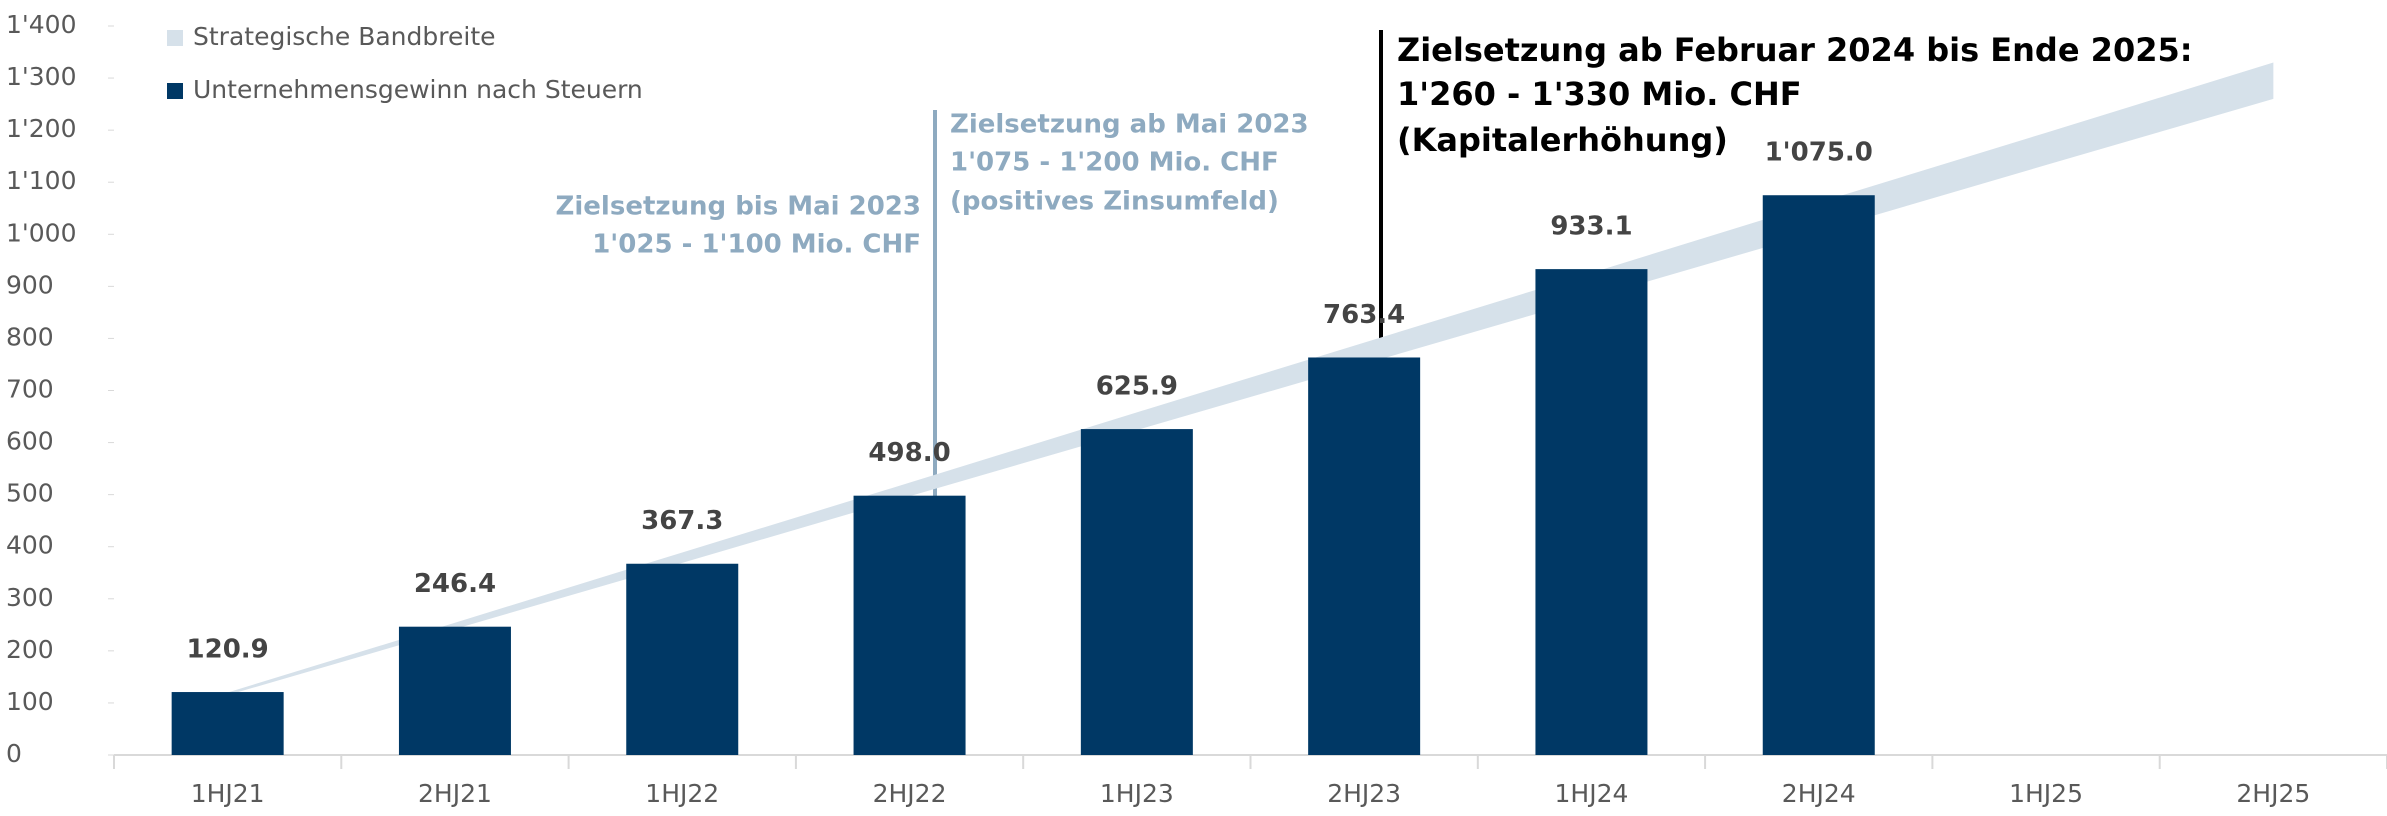 The width and height of the screenshot is (2387, 816). What do you see at coordinates (30, 597) in the screenshot?
I see `y-tick-label: 300` at bounding box center [30, 597].